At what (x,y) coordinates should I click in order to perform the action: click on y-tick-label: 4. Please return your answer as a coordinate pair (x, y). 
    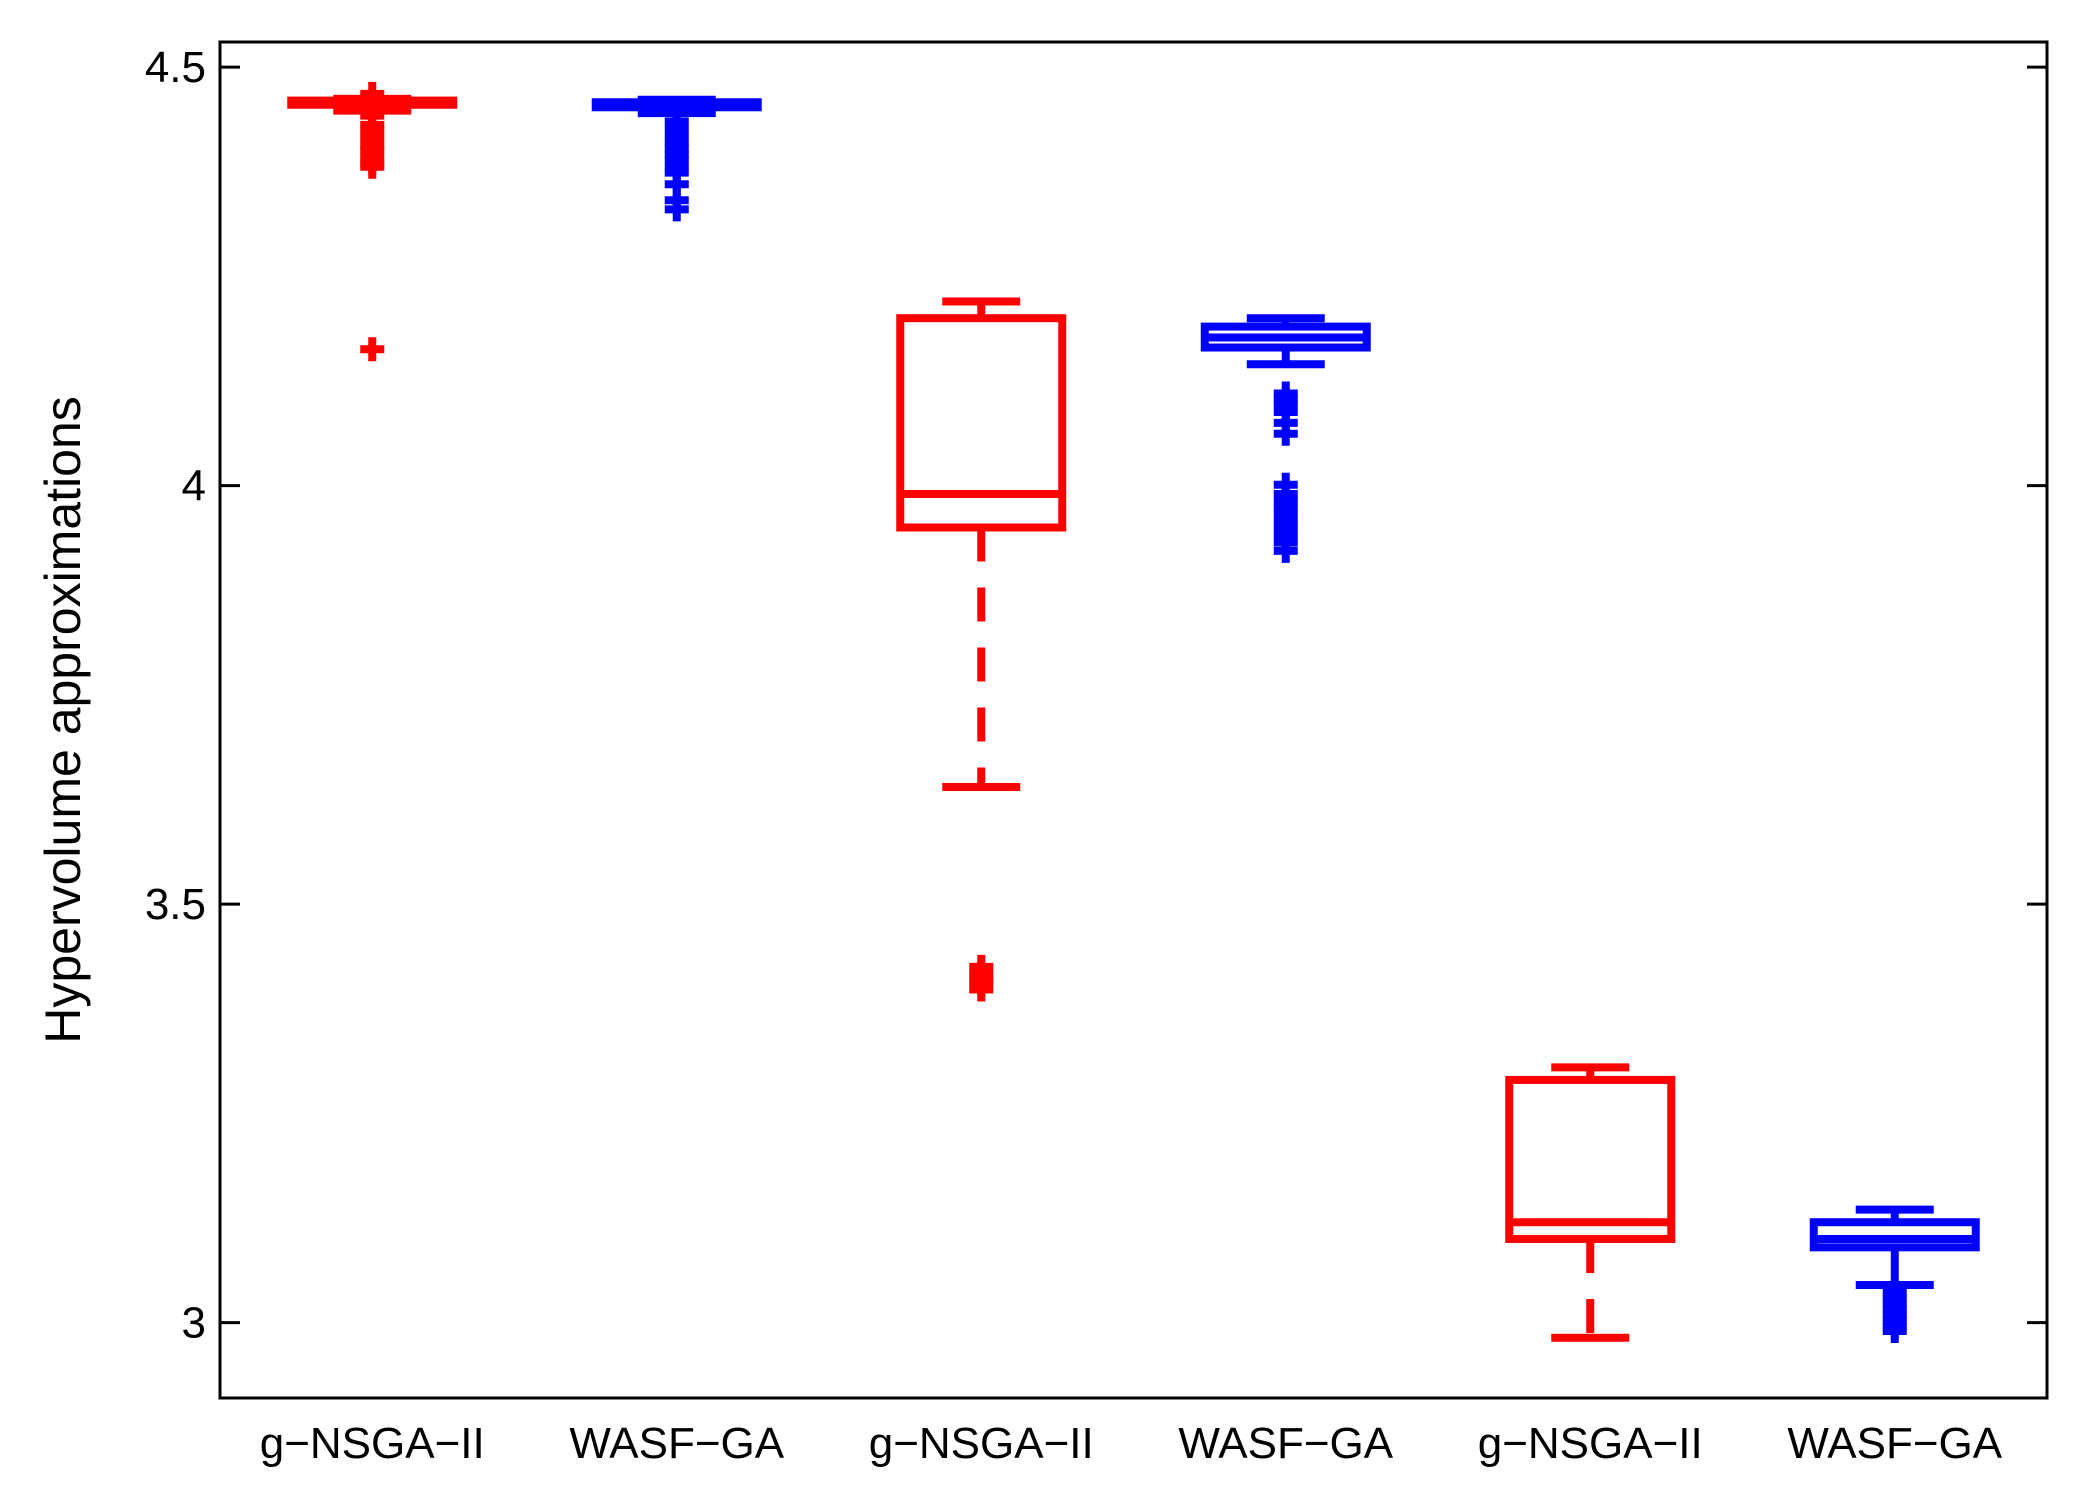
    Looking at the image, I should click on (194, 486).